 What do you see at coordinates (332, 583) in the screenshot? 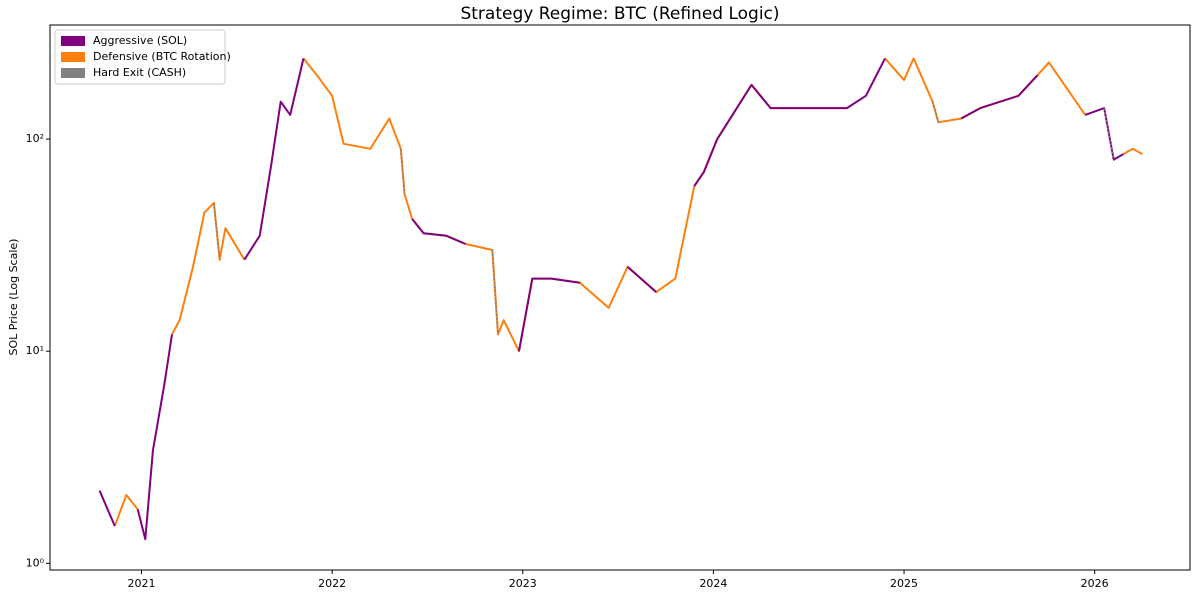
I see `x-tick-label: 2022` at bounding box center [332, 583].